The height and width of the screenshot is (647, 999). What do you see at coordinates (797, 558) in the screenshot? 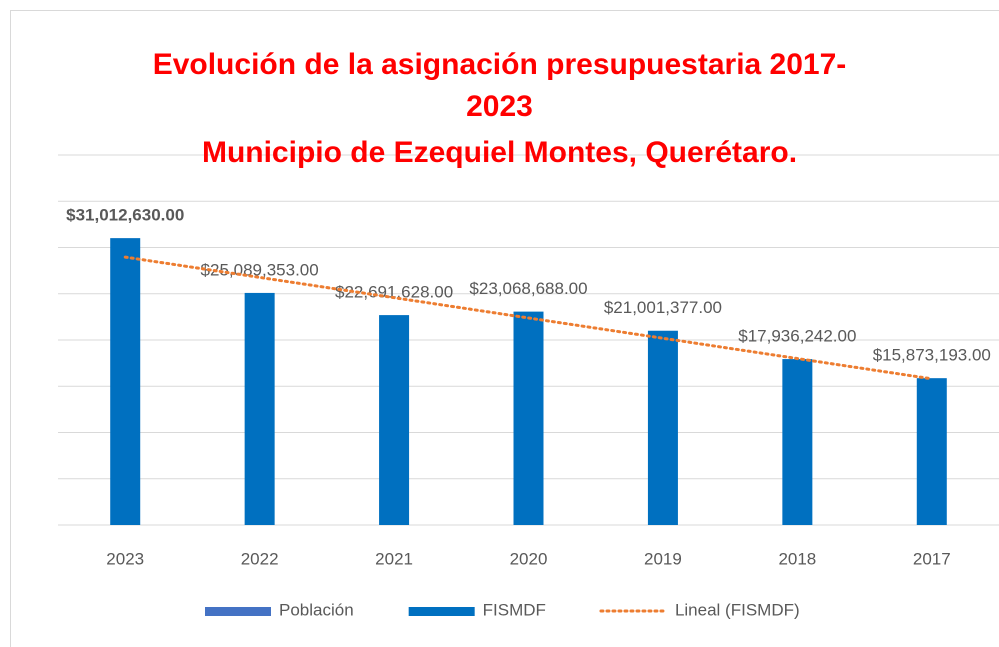
I see `x-tick-label: 2018` at bounding box center [797, 558].